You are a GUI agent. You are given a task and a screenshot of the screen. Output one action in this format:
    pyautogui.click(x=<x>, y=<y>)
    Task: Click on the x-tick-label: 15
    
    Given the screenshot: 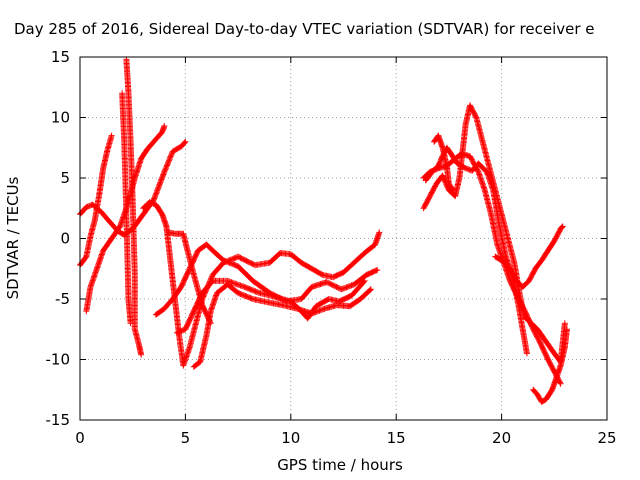 What is the action you would take?
    pyautogui.click(x=396, y=438)
    